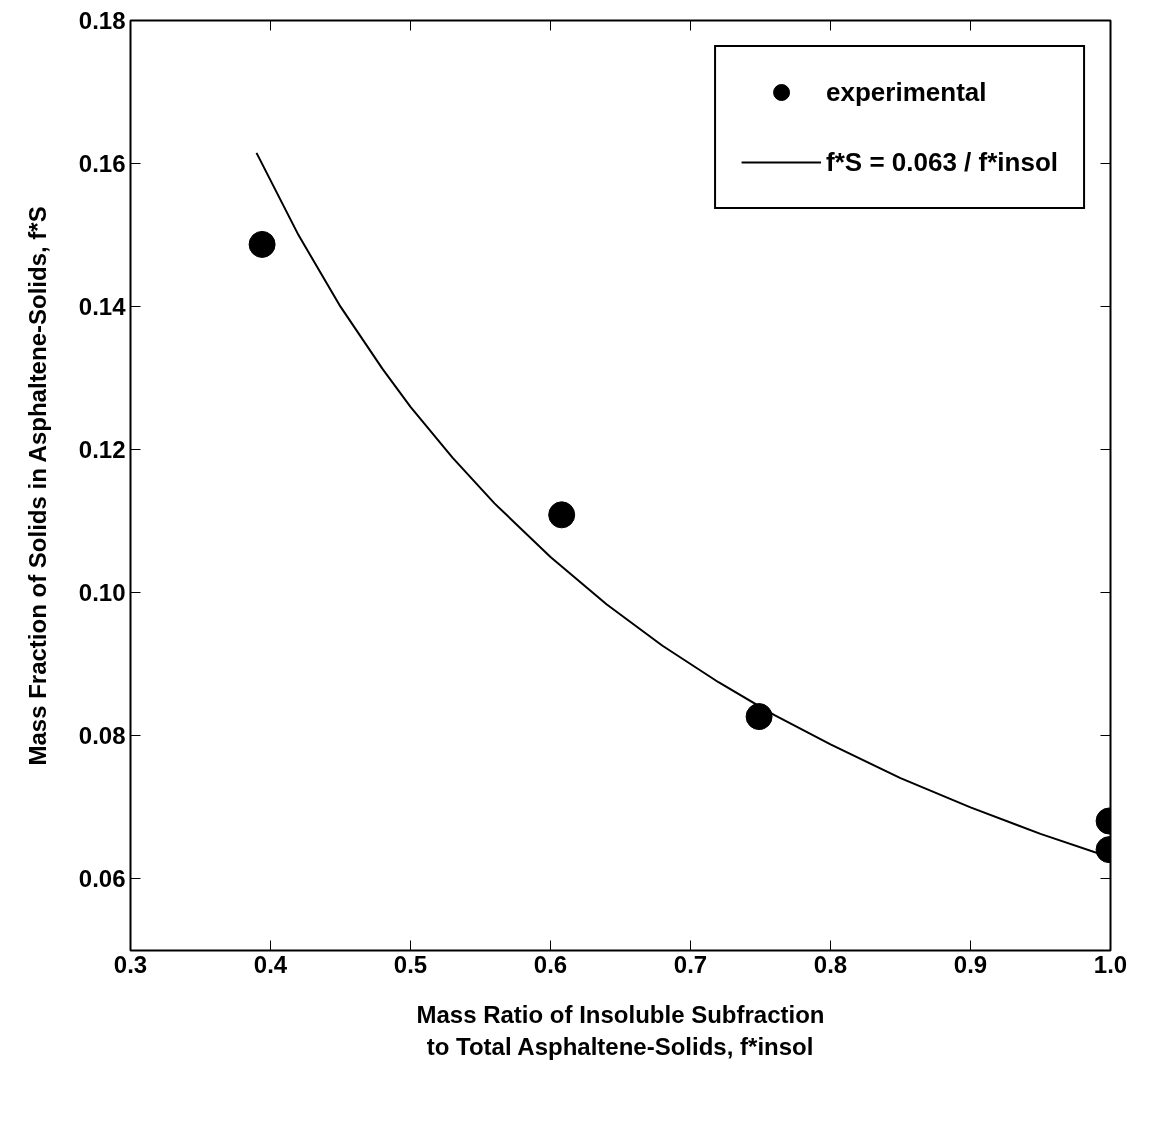 The height and width of the screenshot is (1130, 1168). I want to click on y-tick-label: 0.16, so click(102, 164).